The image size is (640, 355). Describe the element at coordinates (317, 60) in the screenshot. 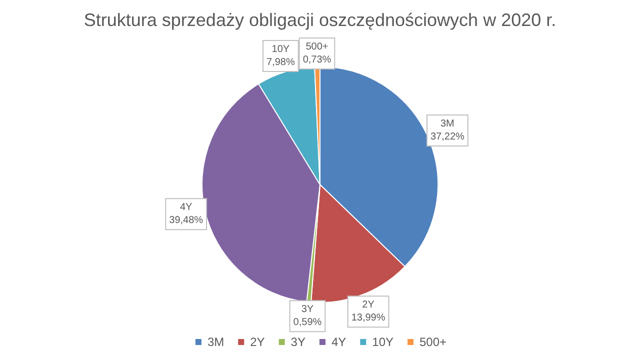

I see `data-label: 0,73%` at that location.